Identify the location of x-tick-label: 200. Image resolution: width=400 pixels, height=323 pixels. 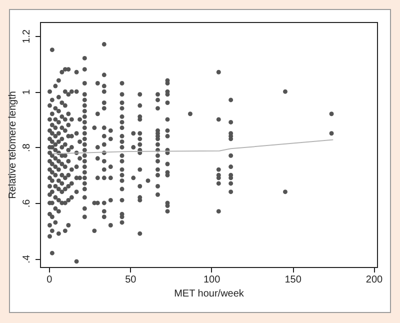
(375, 280).